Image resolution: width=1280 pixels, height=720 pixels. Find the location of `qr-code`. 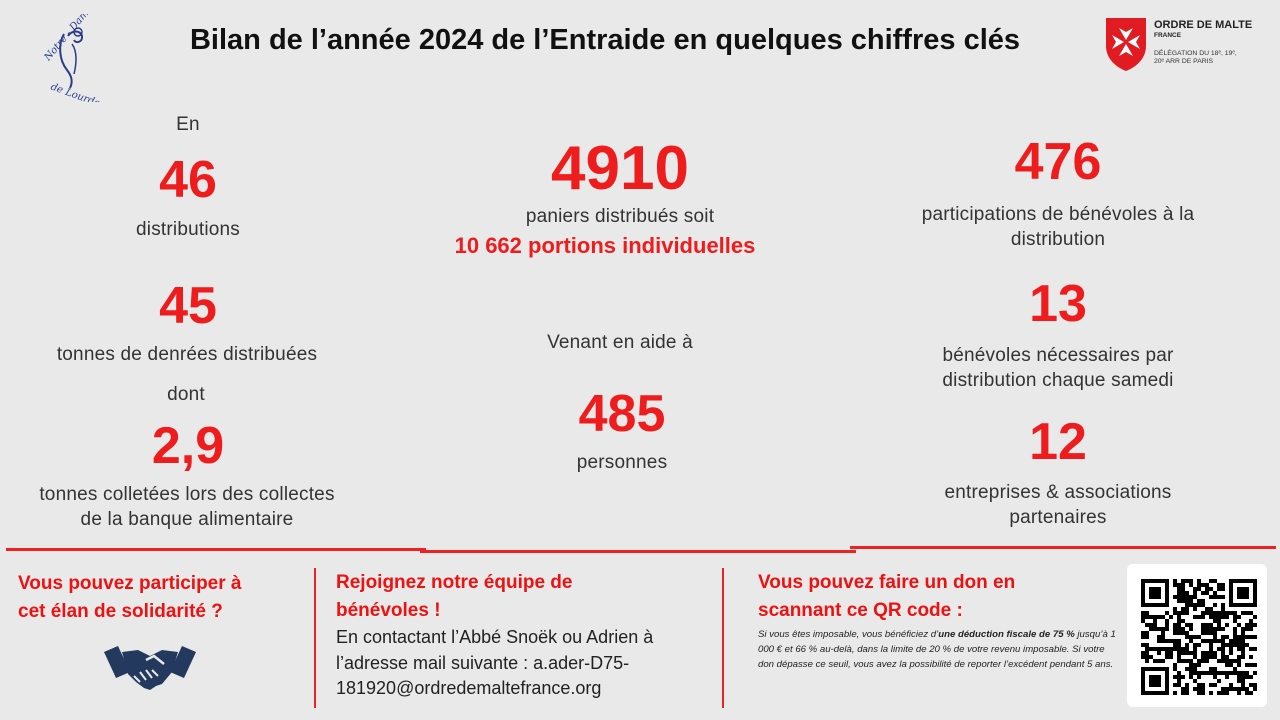

qr-code is located at coordinates (1197, 635).